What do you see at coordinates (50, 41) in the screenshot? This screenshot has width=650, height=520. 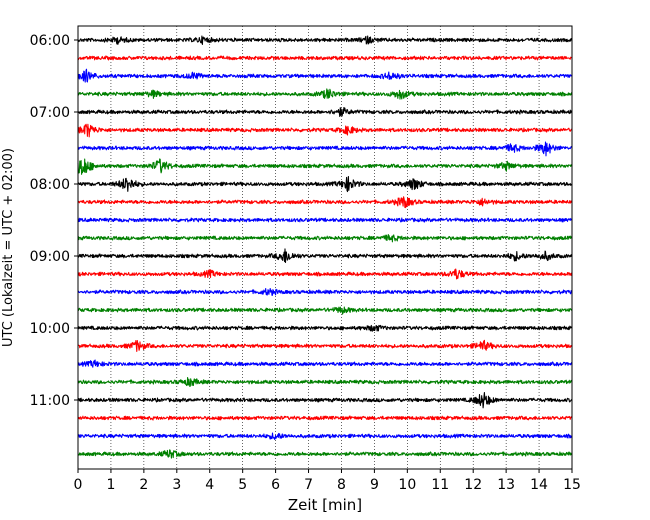 I see `y-tick-label: 06:00` at bounding box center [50, 41].